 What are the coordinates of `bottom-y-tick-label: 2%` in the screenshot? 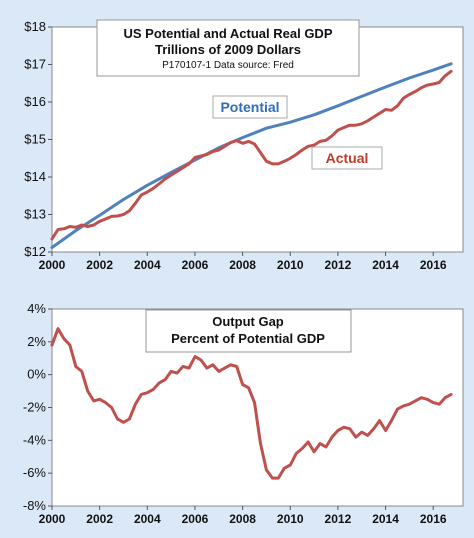 It's located at (36, 341).